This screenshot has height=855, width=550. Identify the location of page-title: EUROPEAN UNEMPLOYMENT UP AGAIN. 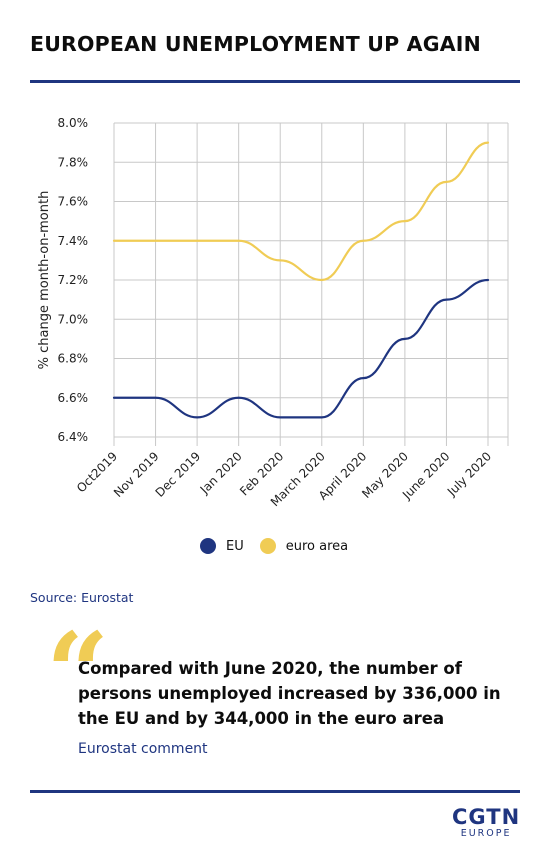
(255, 44).